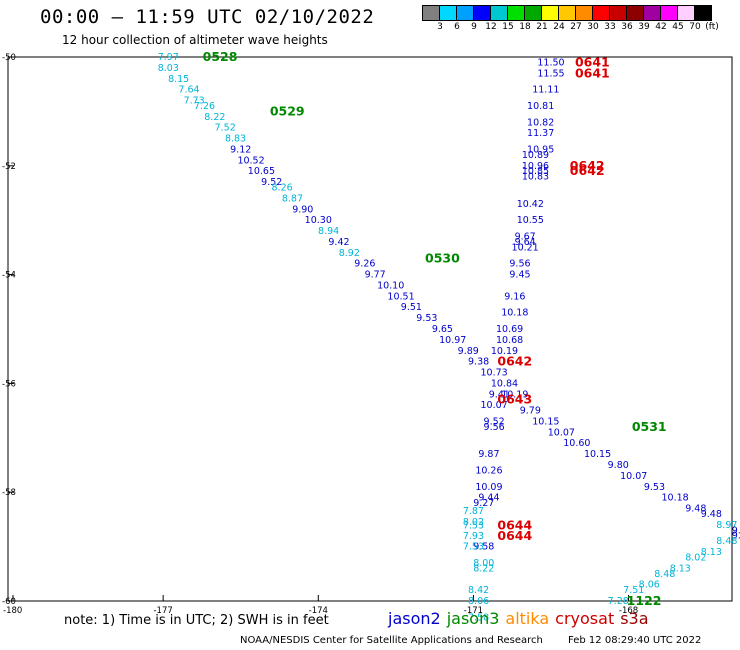 This screenshot has height=650, width=740. Describe the element at coordinates (375, 275) in the screenshot. I see `swh-label: 9.77` at that location.